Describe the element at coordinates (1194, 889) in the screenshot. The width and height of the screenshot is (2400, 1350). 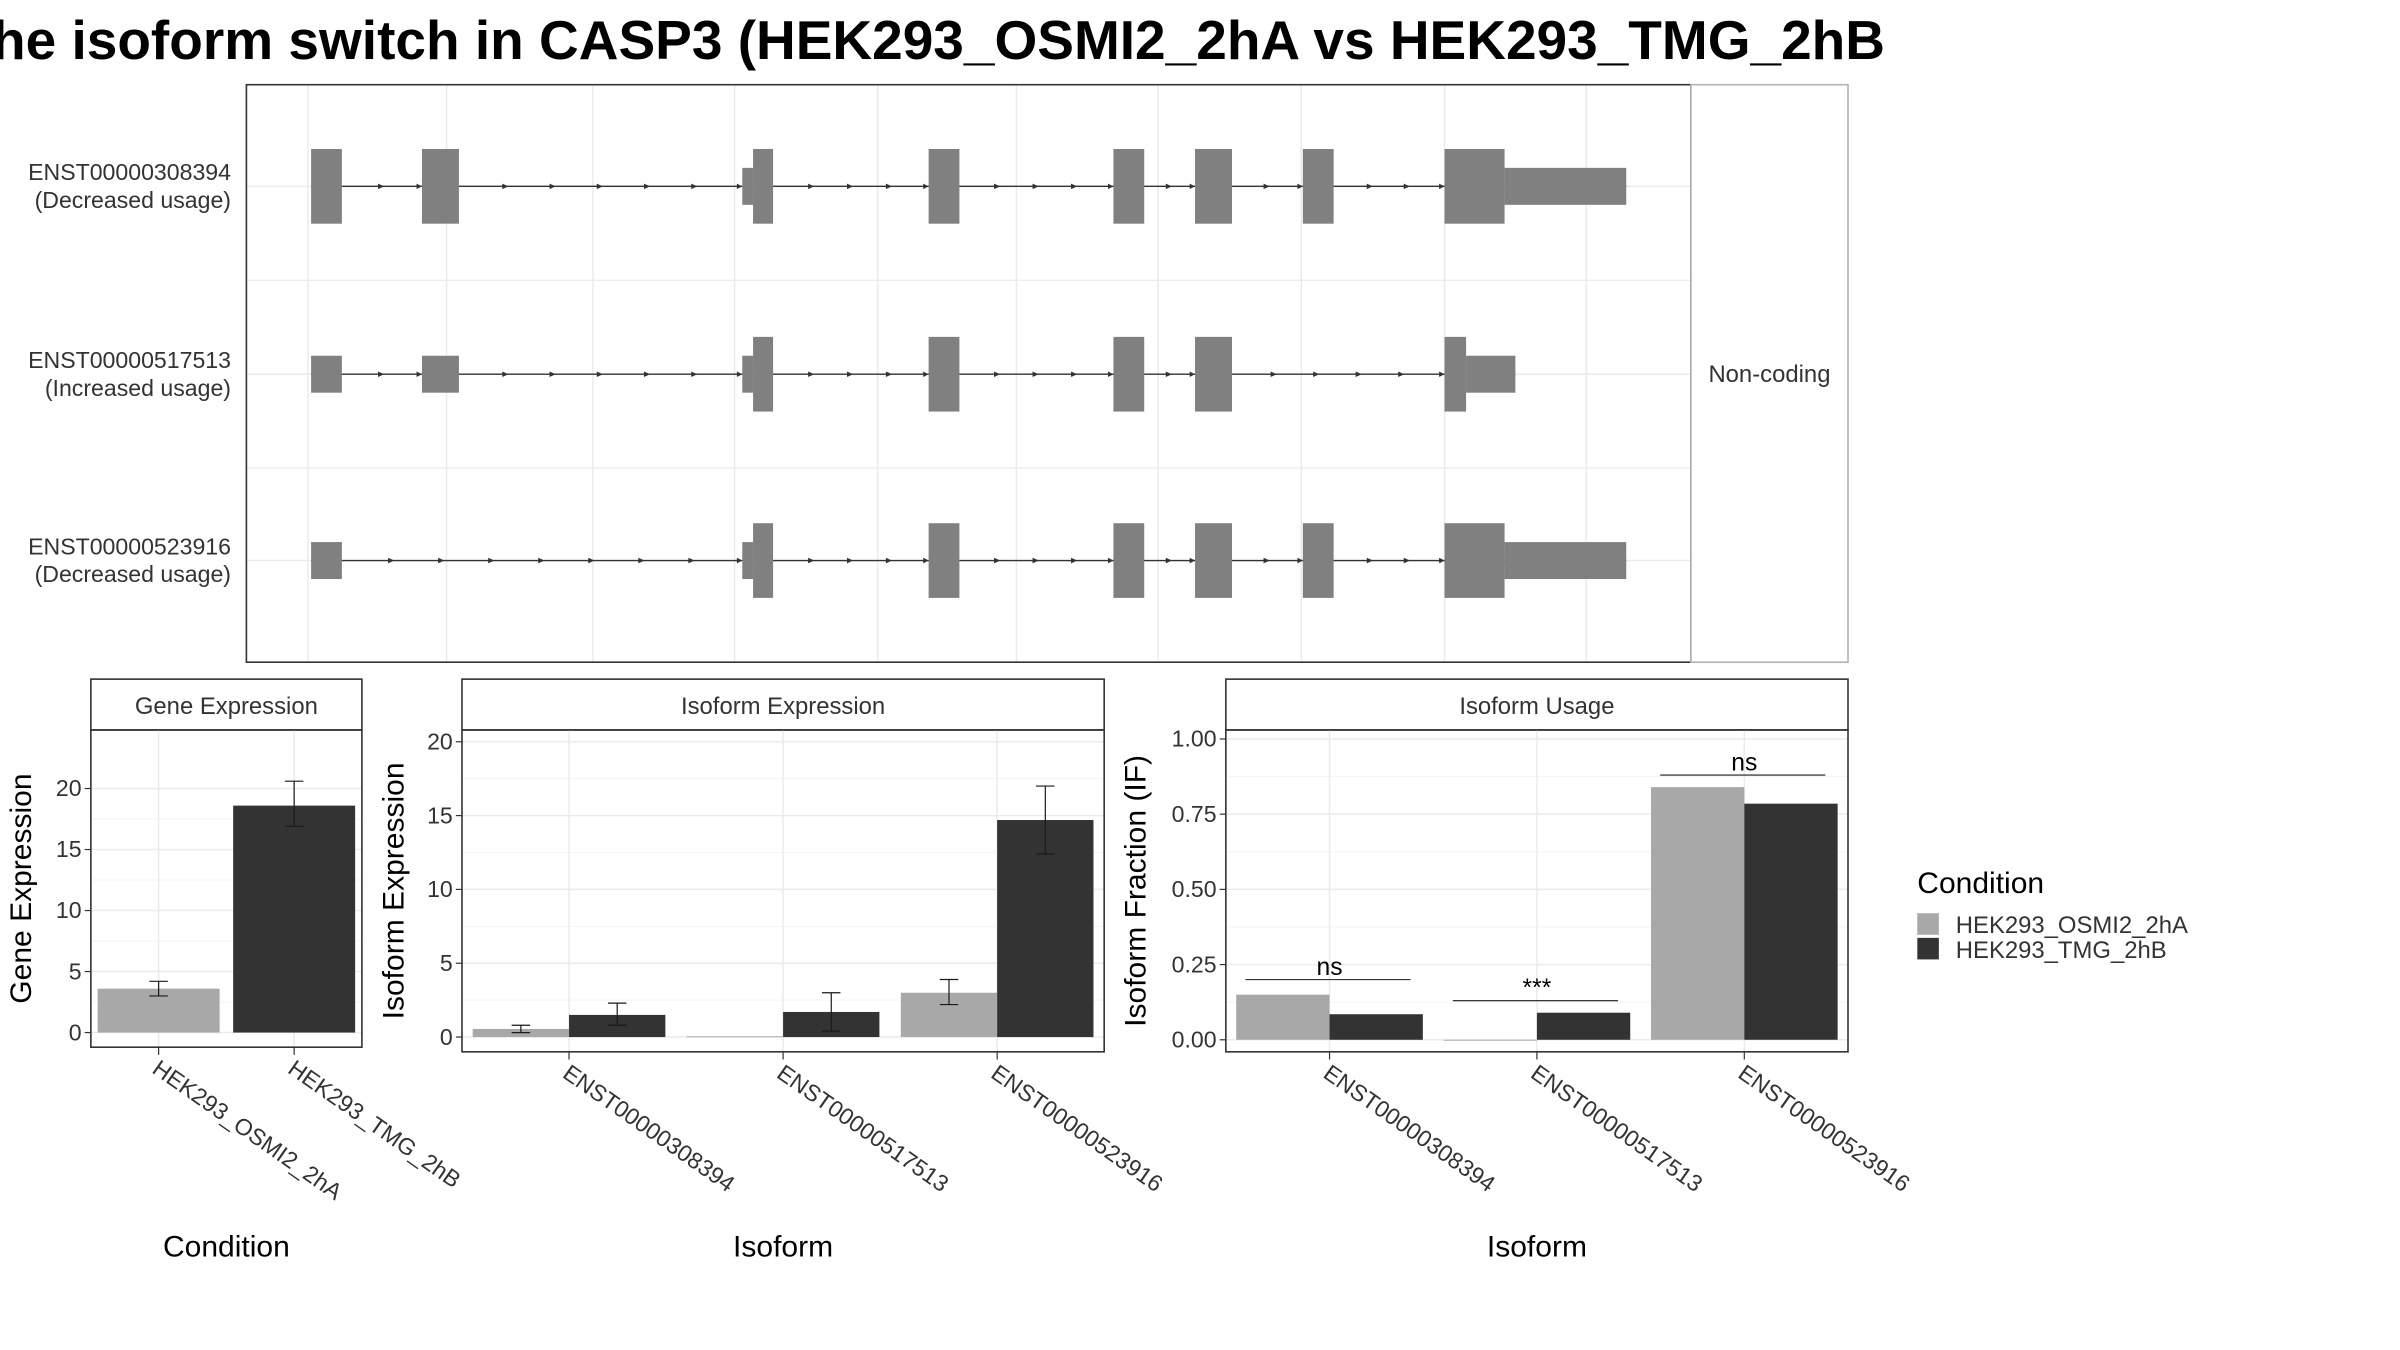
I see `y-tick-label: 0.50` at that location.